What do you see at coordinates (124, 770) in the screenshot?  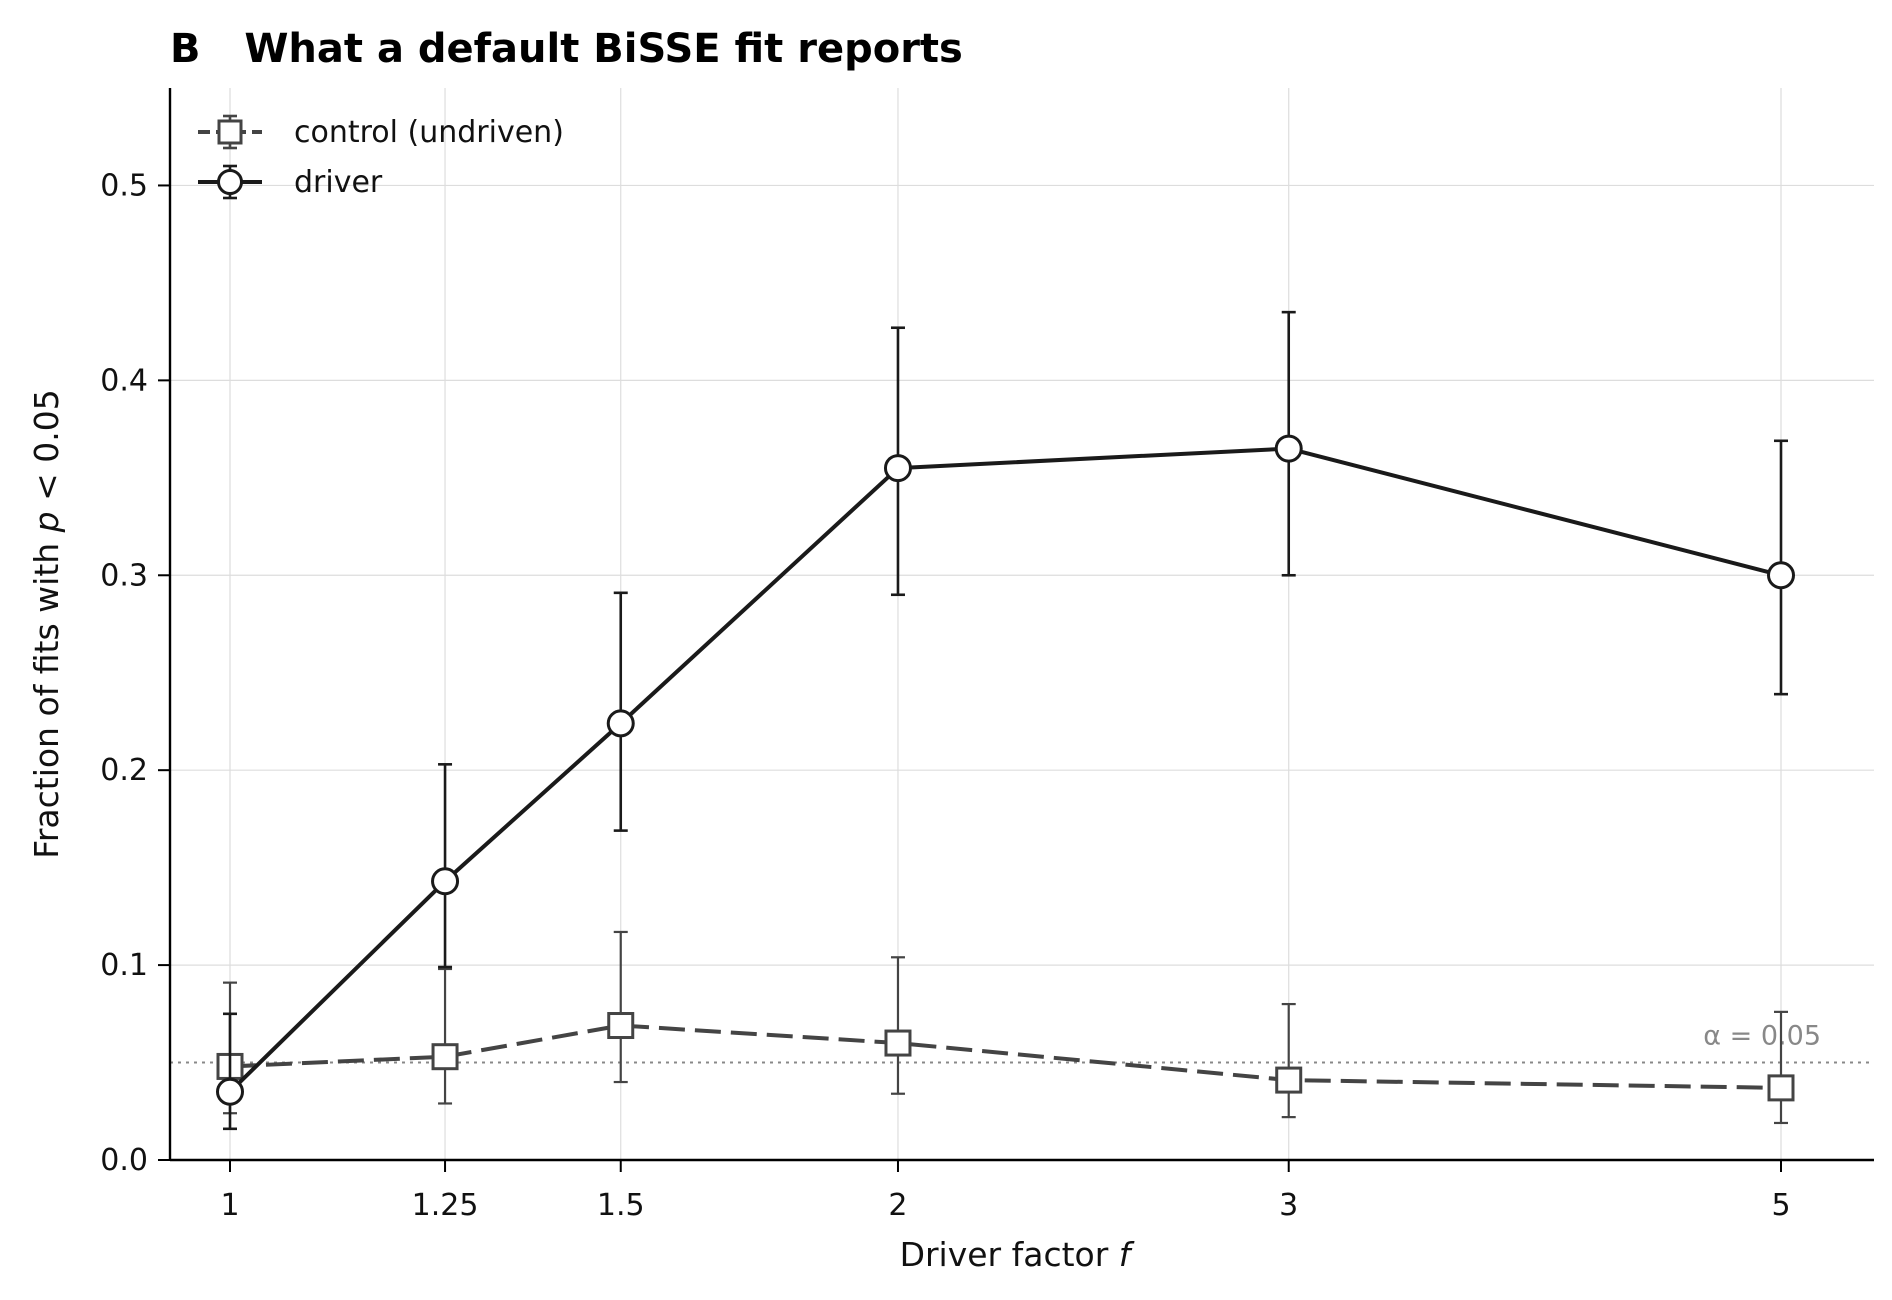 I see `y-tick-label-2: 0.2` at bounding box center [124, 770].